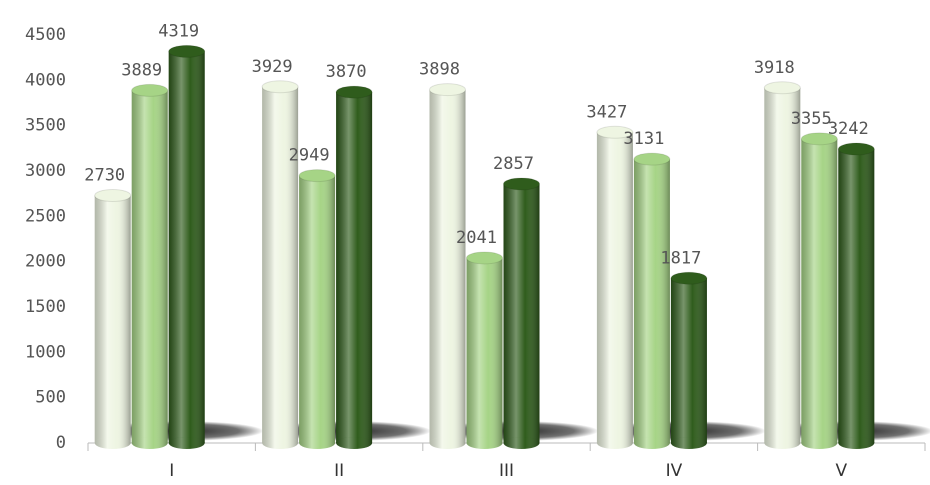 The image size is (930, 485). I want to click on data-label: 3427, so click(606, 112).